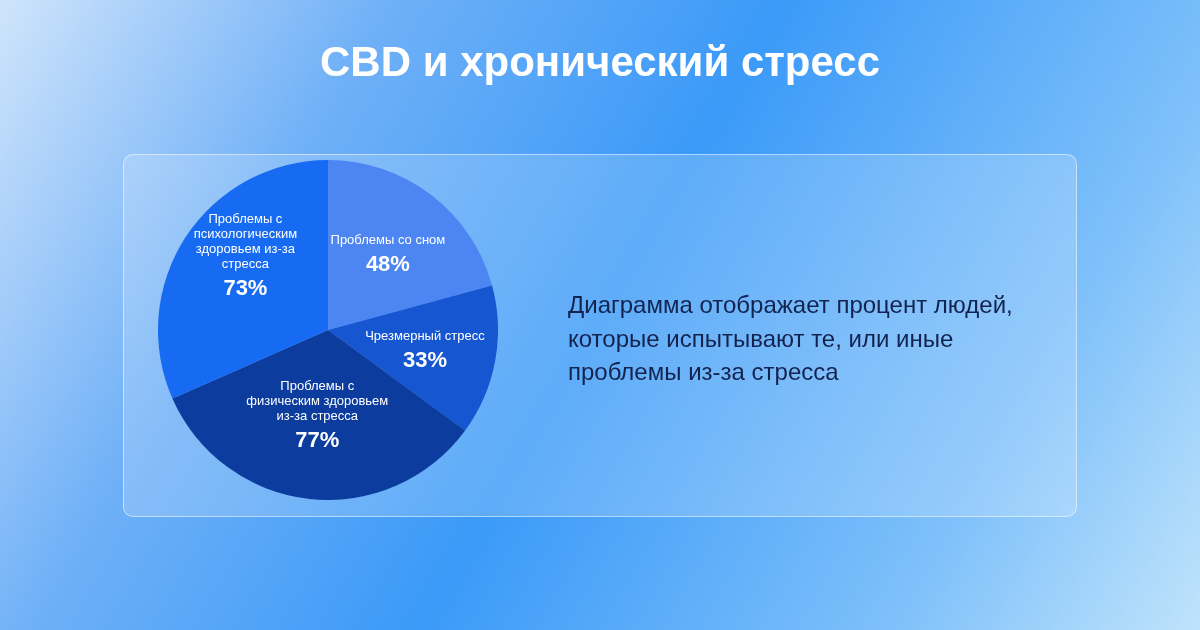  What do you see at coordinates (791, 339) in the screenshot?
I see `text: Диаграмма отображает процент людей, которые испытывают те, или иные проблемы из-за стресса` at bounding box center [791, 339].